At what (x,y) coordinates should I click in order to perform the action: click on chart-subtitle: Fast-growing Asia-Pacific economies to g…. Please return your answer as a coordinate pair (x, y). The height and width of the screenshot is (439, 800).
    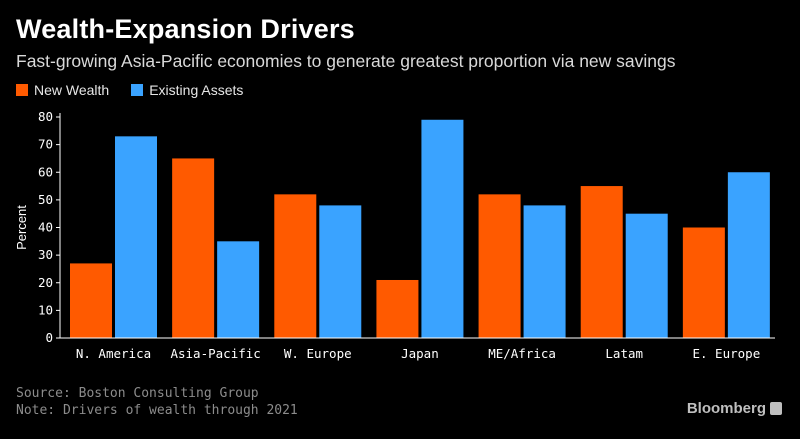
    Looking at the image, I should click on (346, 61).